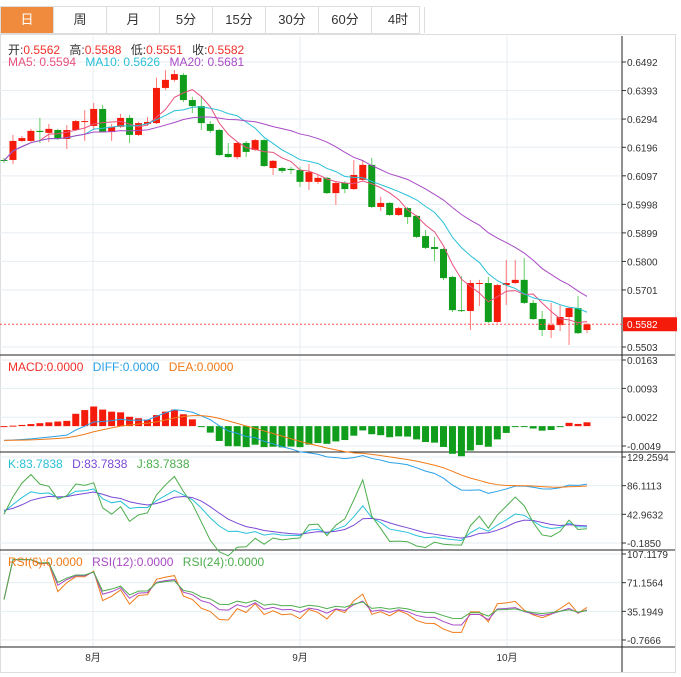 This screenshot has height=677, width=681. I want to click on diff-value: DIFF:0.0000, so click(126, 367).